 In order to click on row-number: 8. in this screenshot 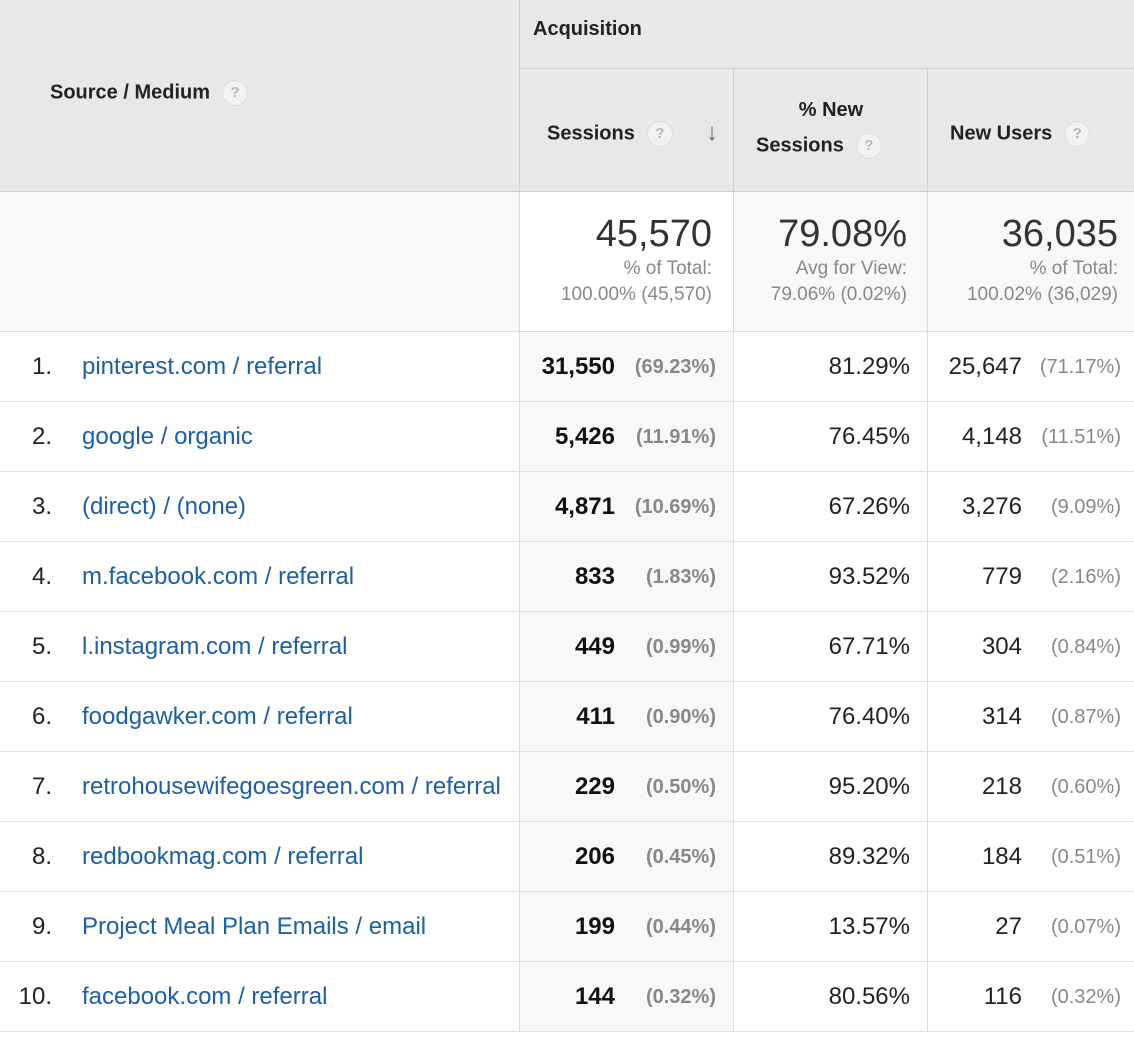, I will do `click(41, 856)`.